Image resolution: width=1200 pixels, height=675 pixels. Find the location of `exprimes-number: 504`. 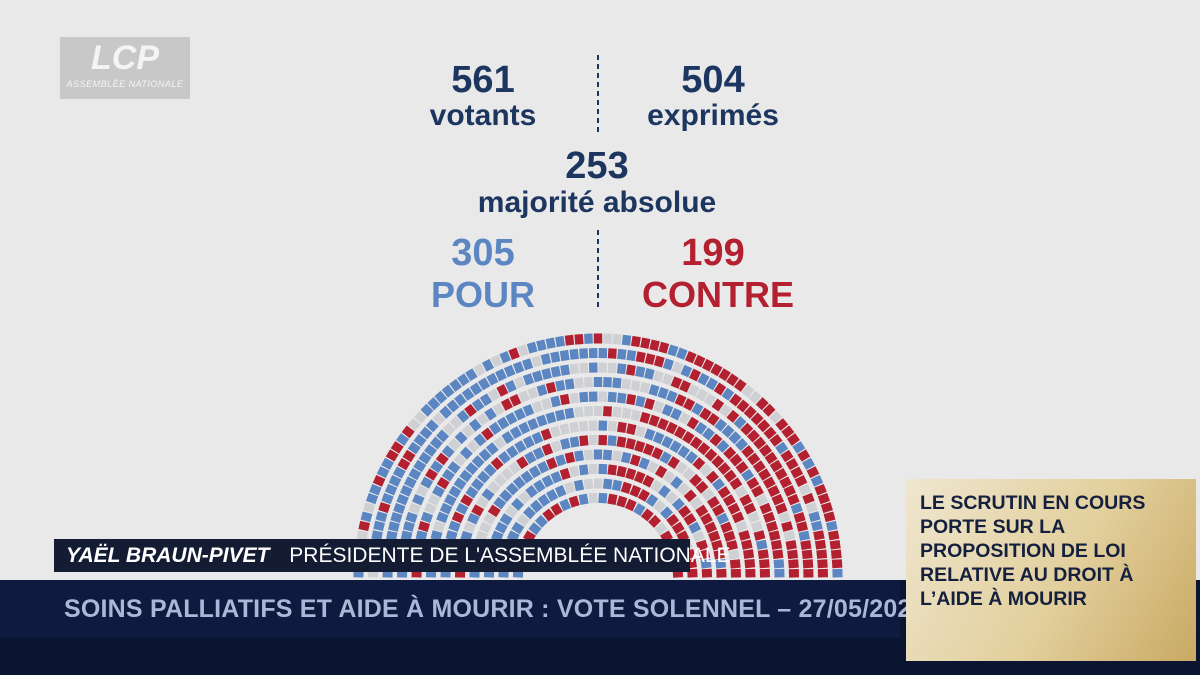

exprimes-number: 504 is located at coordinates (713, 80).